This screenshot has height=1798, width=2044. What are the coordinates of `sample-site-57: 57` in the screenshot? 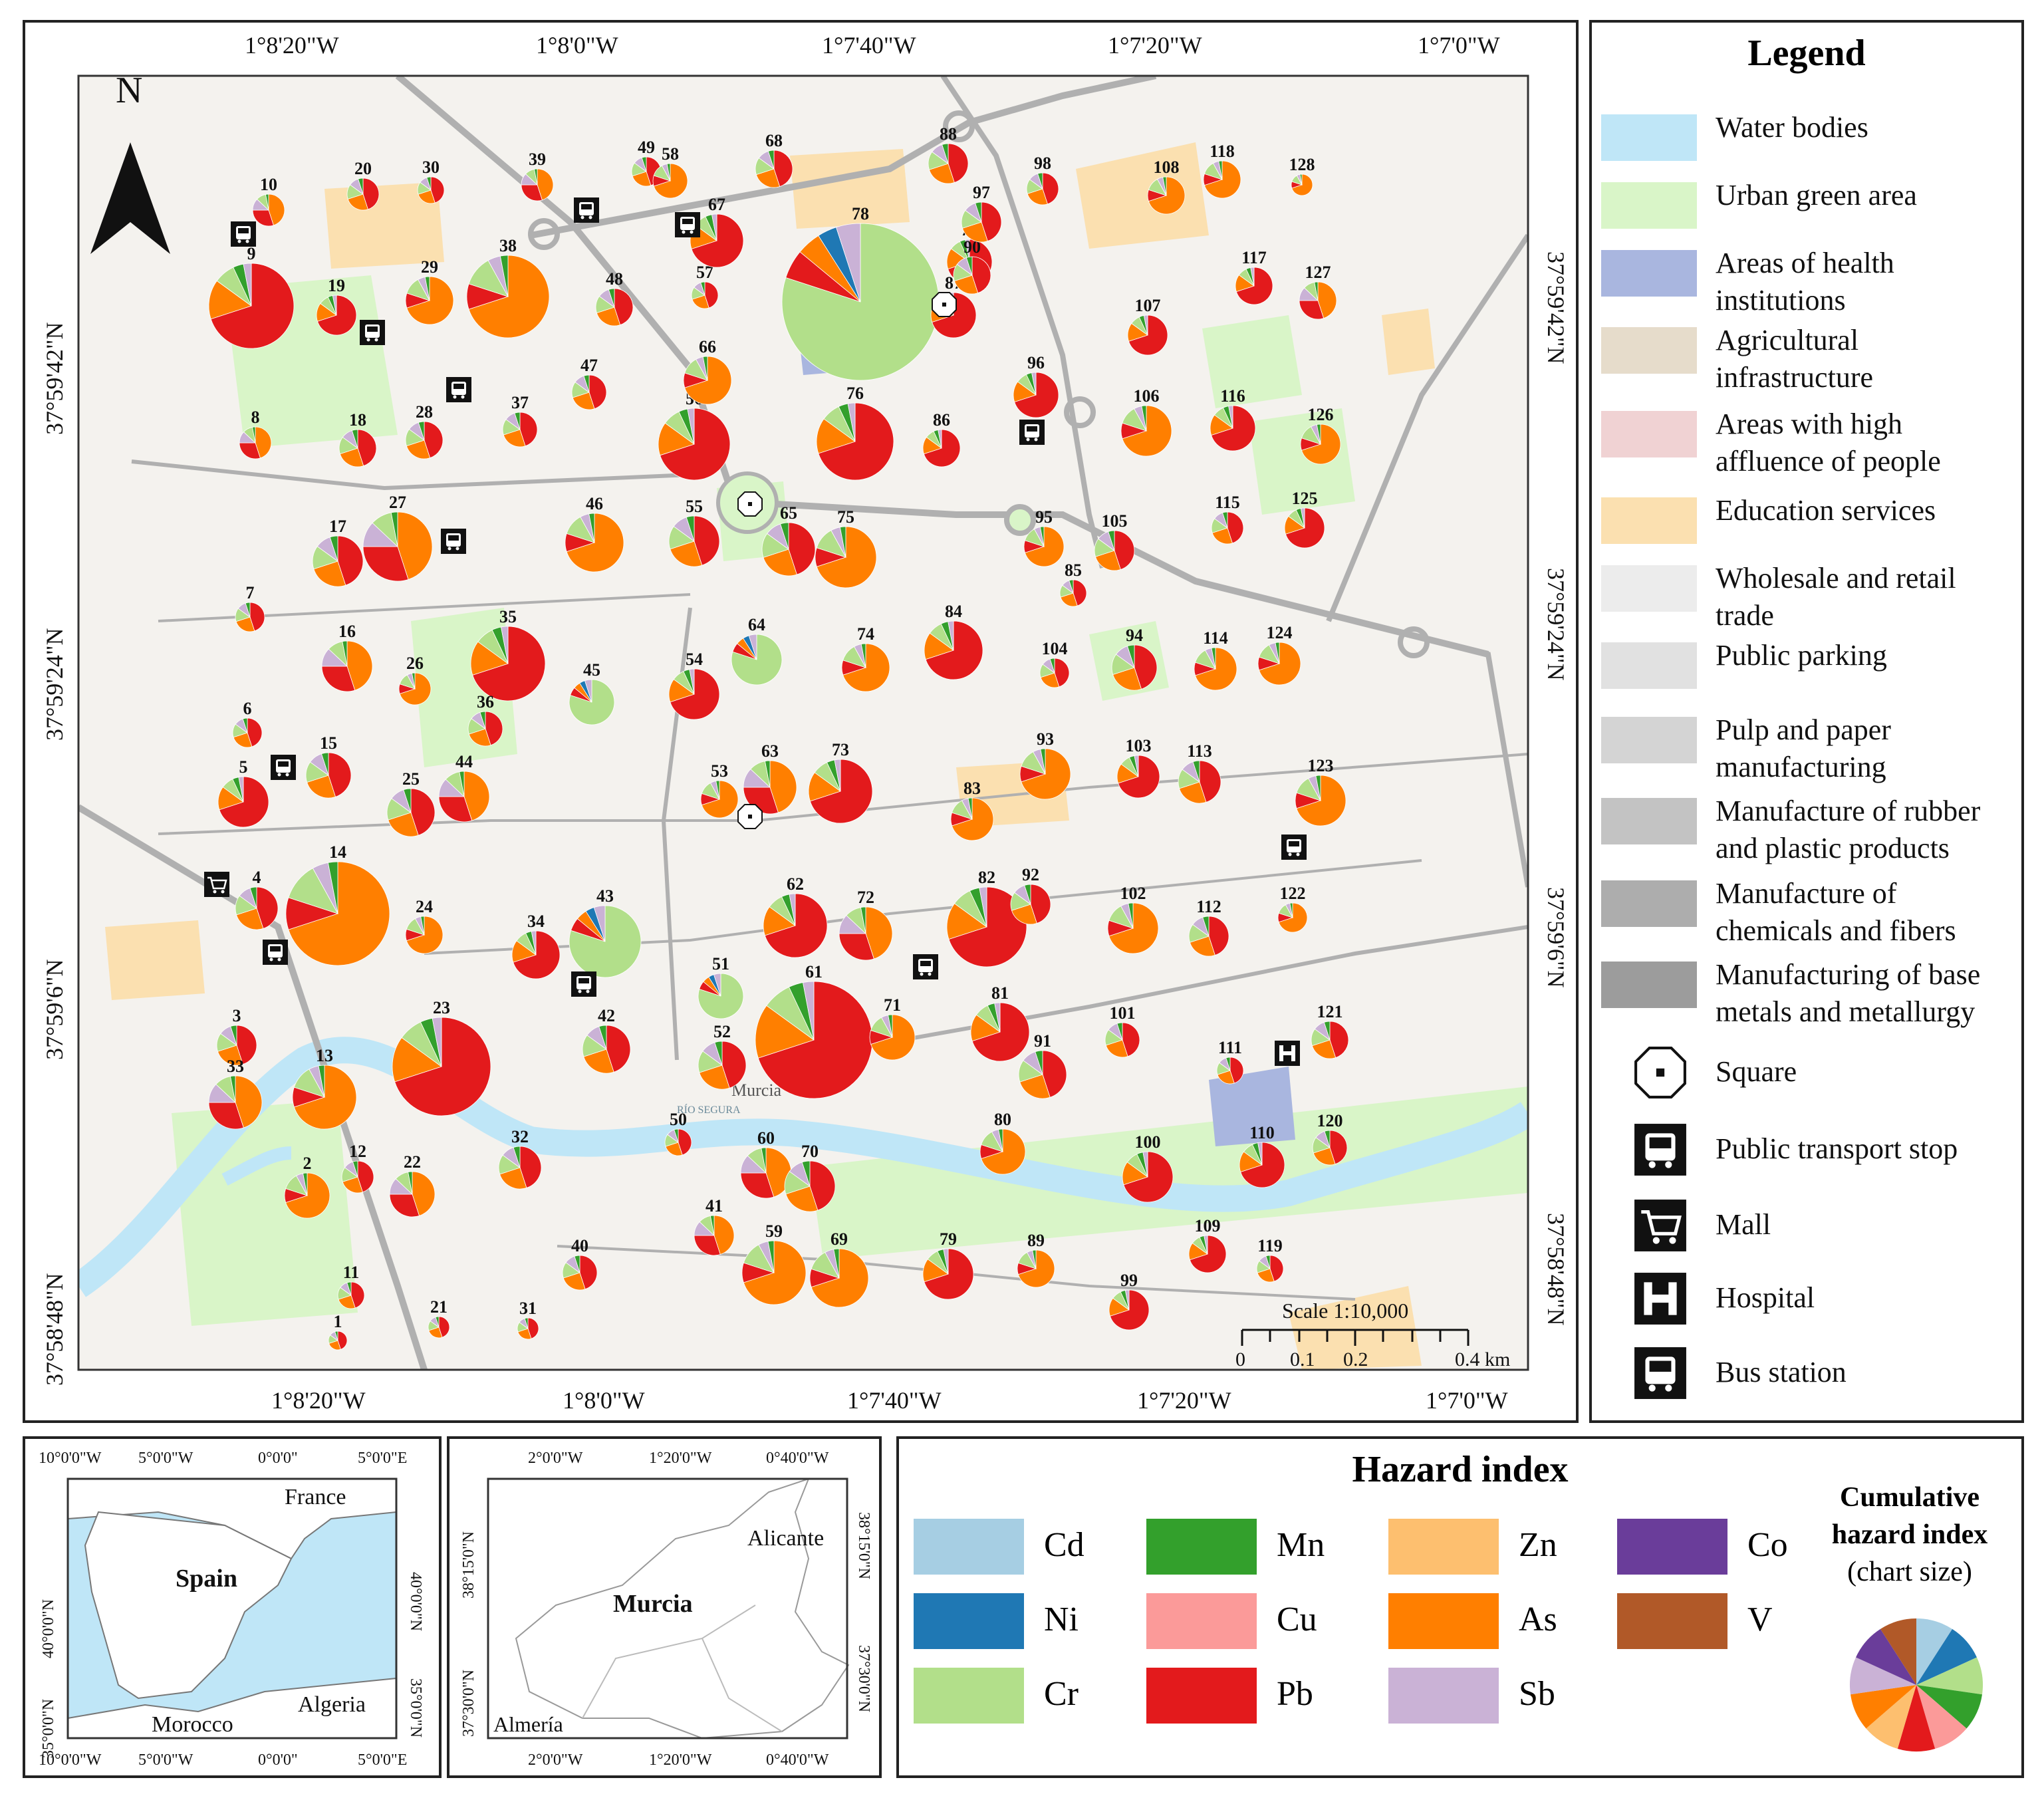 It's located at (705, 286).